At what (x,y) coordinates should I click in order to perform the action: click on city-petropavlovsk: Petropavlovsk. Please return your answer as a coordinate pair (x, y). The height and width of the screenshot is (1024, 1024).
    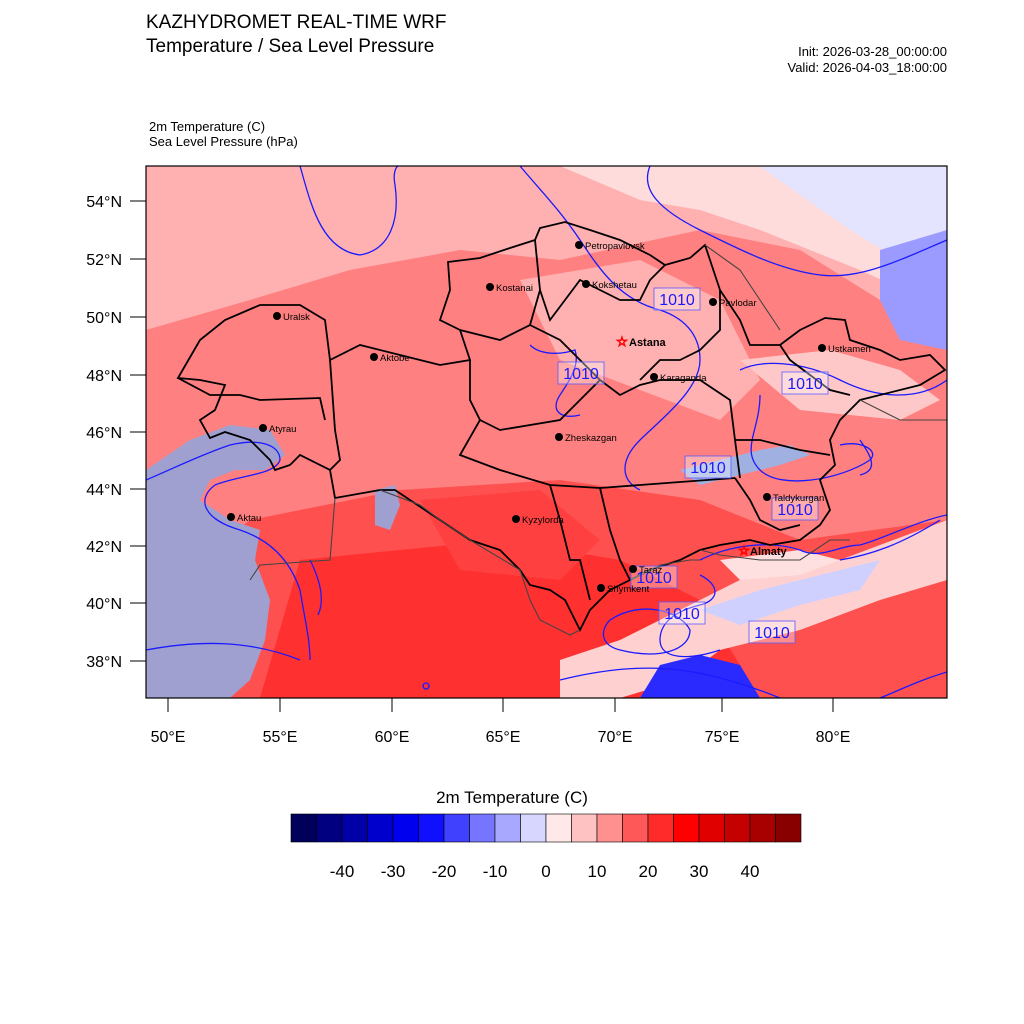
    Looking at the image, I should click on (615, 246).